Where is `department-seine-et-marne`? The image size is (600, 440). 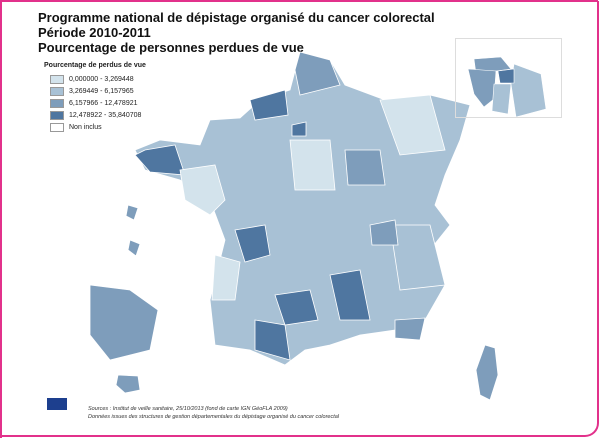 department-seine-et-marne is located at coordinates (528, 90).